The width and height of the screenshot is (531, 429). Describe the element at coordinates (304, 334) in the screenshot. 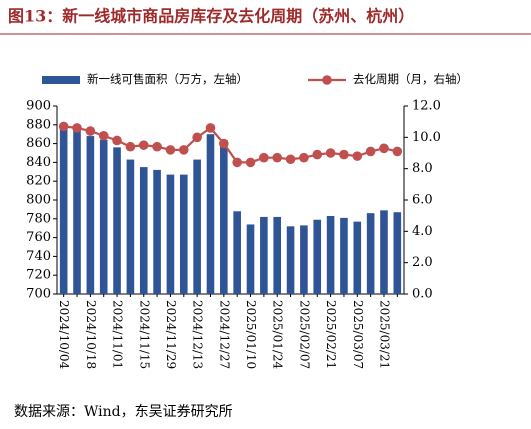

I see `x-tick-label: 2025/02/07` at that location.